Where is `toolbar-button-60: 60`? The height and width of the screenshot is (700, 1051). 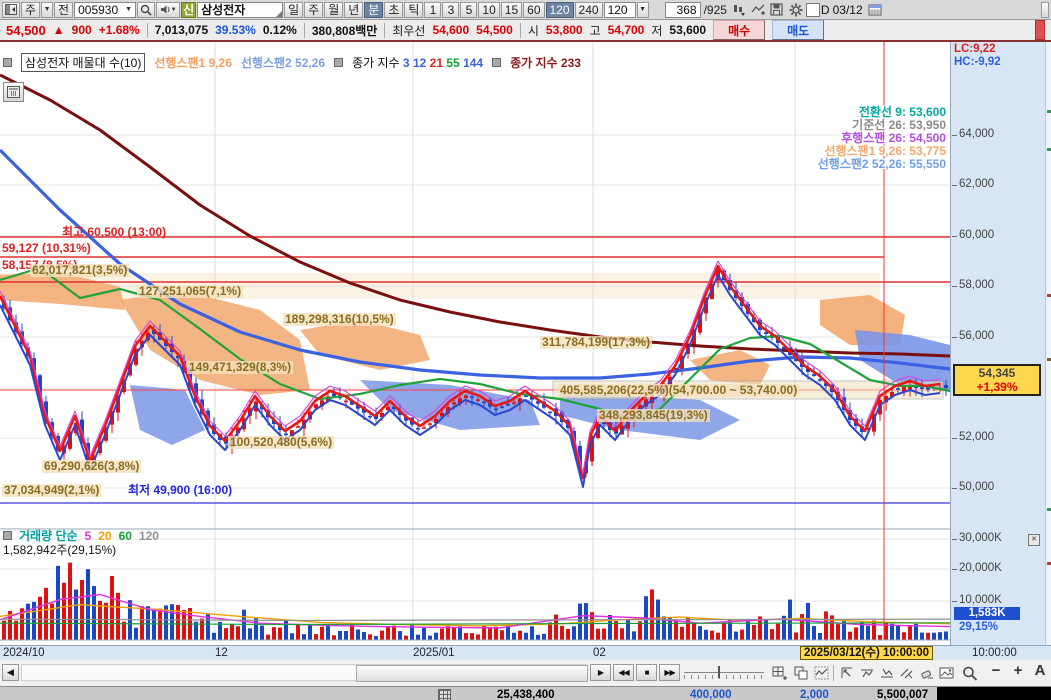 toolbar-button-60: 60 is located at coordinates (534, 9).